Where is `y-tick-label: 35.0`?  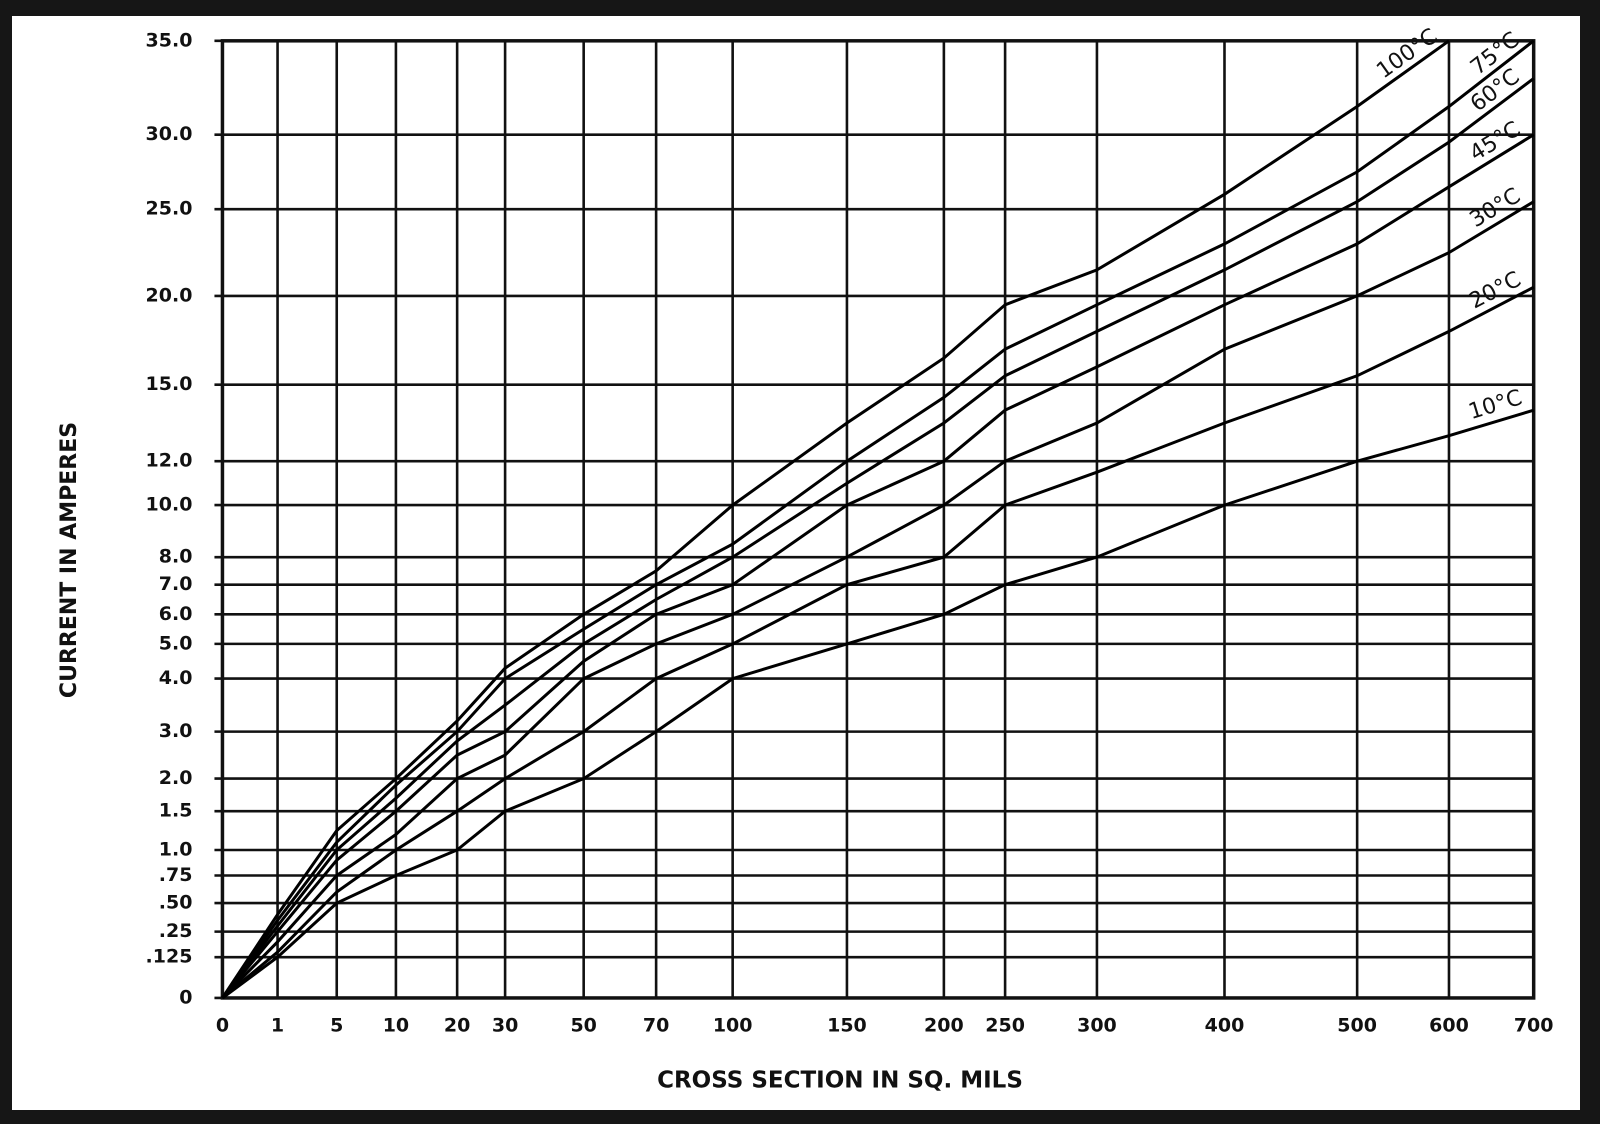 y-tick-label: 35.0 is located at coordinates (169, 40).